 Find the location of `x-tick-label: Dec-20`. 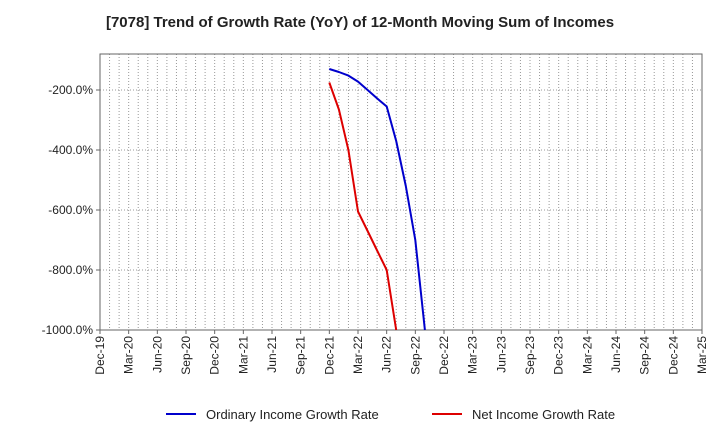

x-tick-label: Dec-20 is located at coordinates (215, 355).